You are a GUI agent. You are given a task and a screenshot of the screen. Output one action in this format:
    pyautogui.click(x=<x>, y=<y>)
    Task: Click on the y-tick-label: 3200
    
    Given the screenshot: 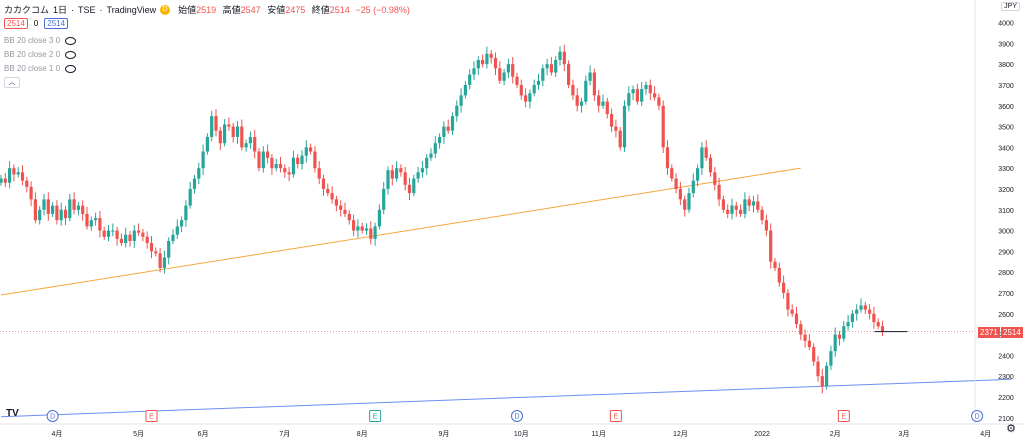 What is the action you would take?
    pyautogui.click(x=1006, y=190)
    